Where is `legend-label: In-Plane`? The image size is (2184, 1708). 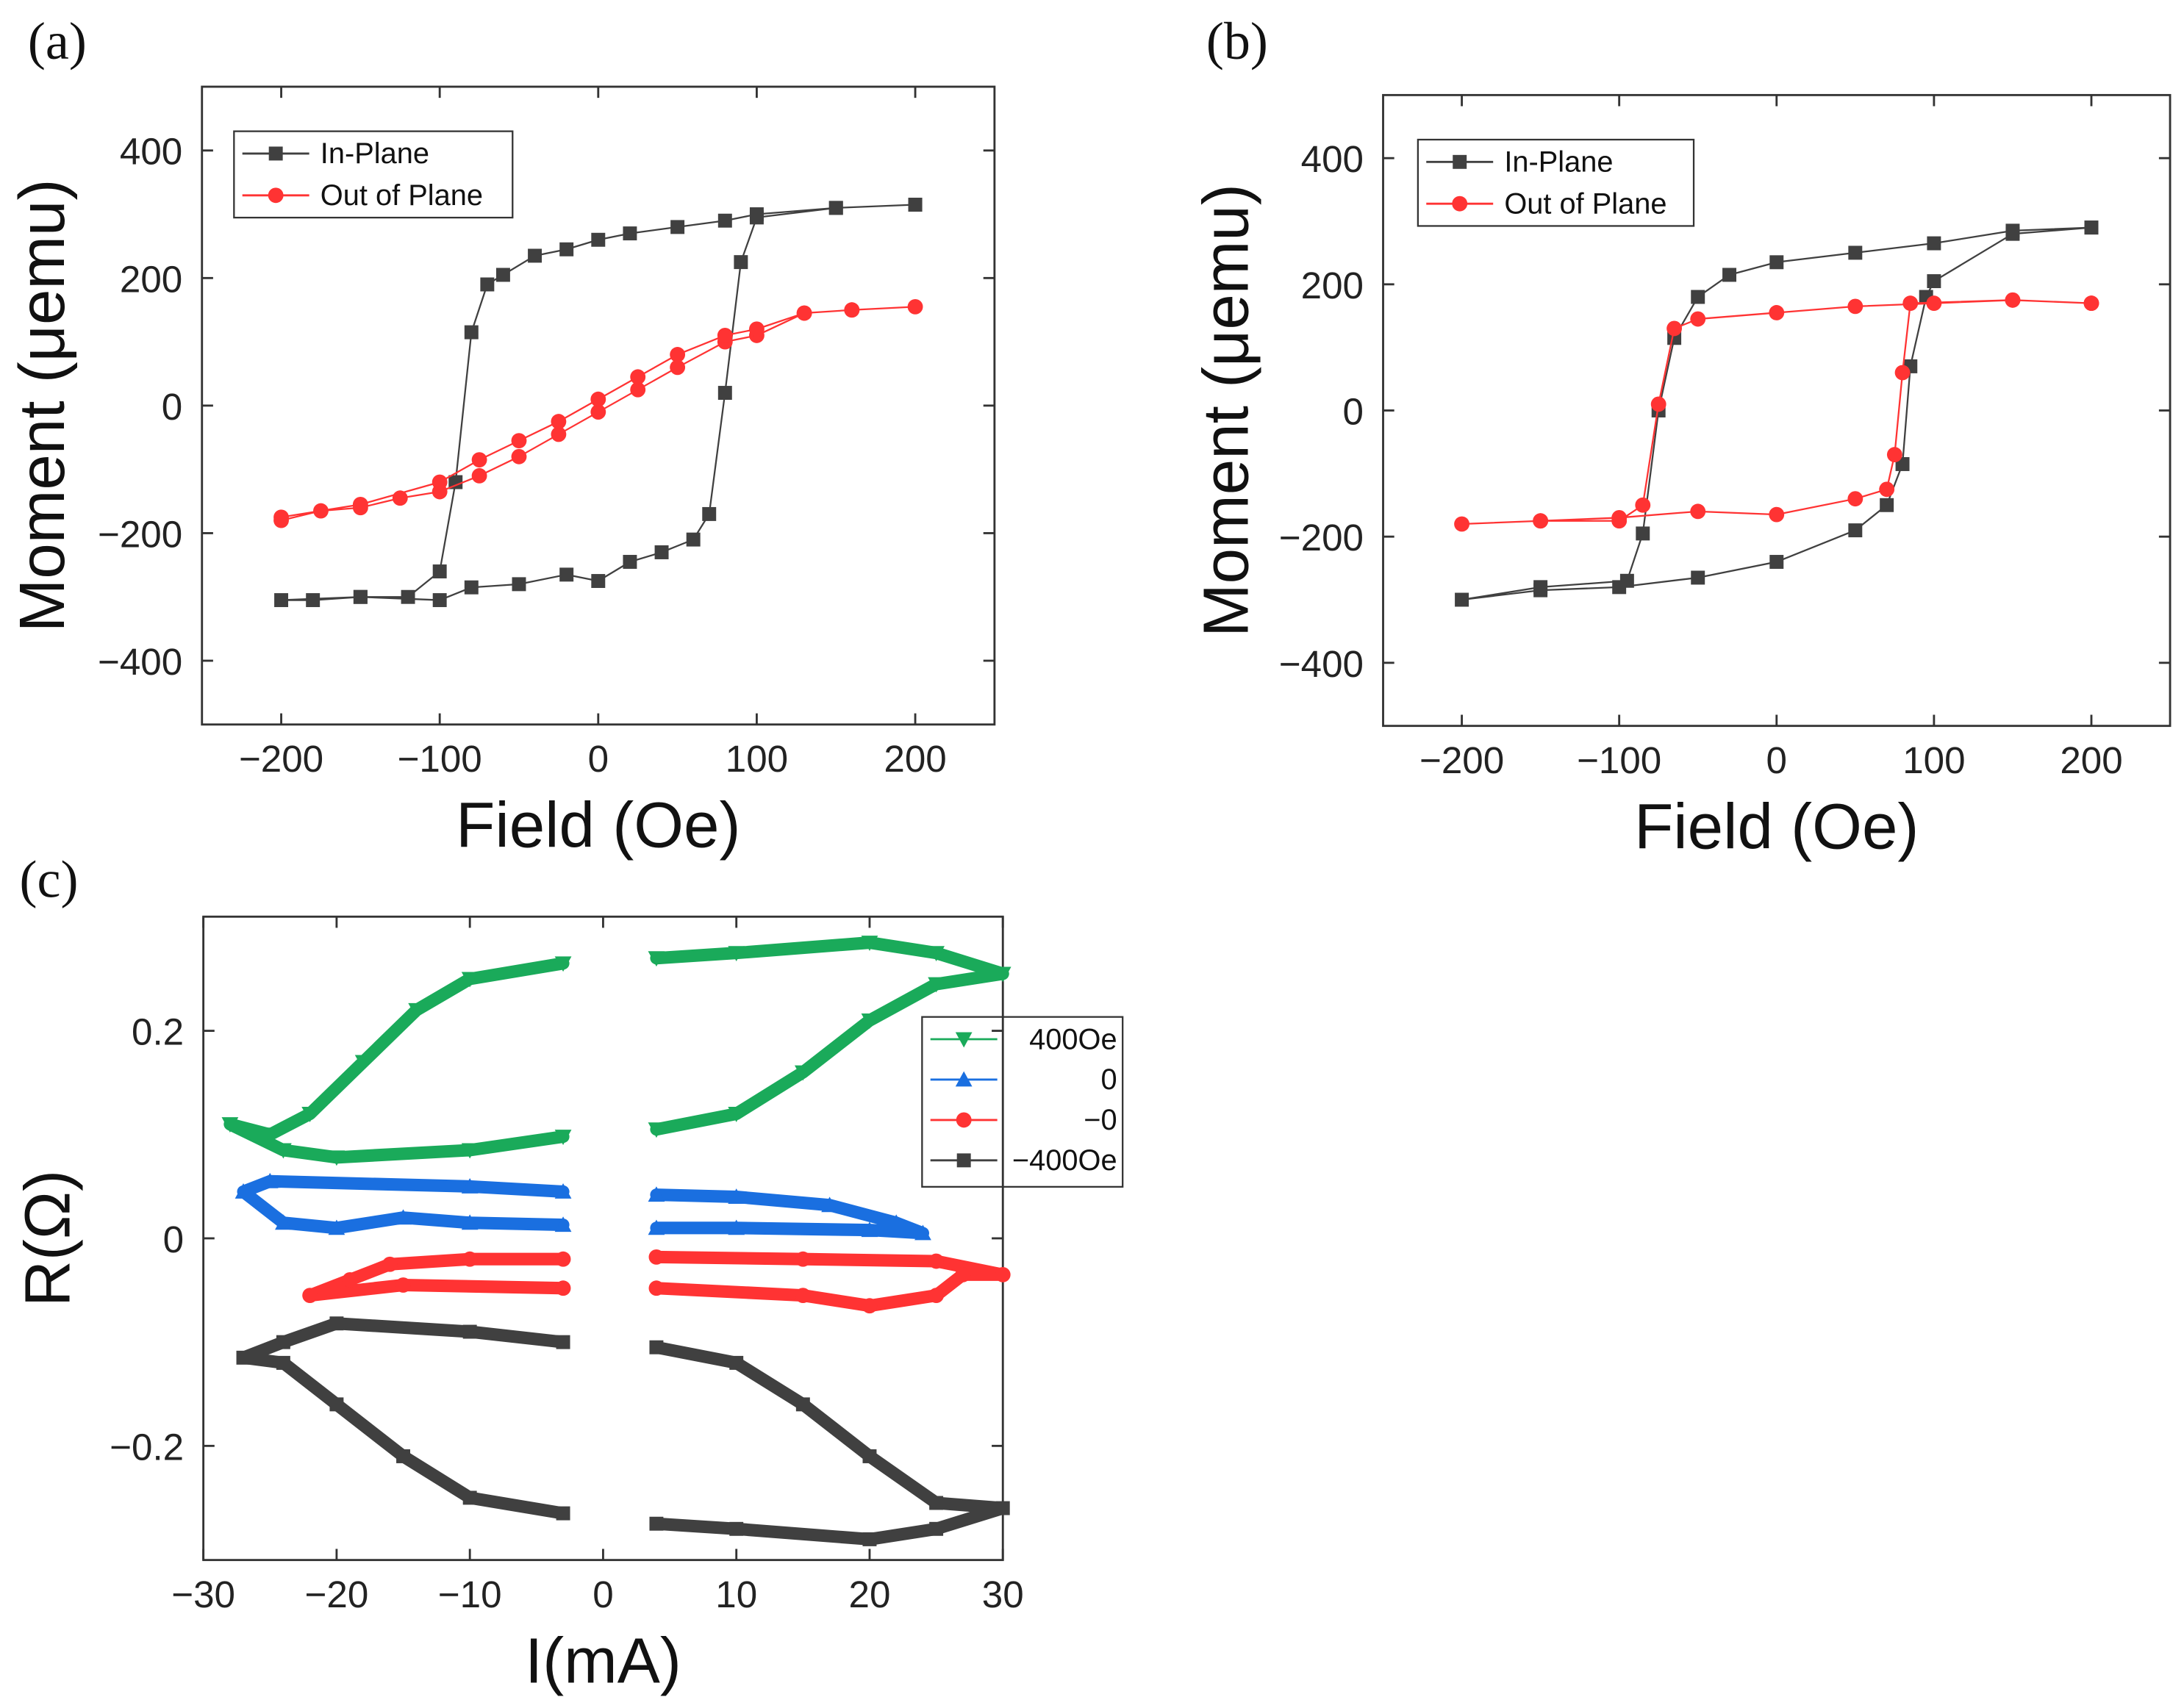
legend-label: In-Plane is located at coordinates (1558, 162).